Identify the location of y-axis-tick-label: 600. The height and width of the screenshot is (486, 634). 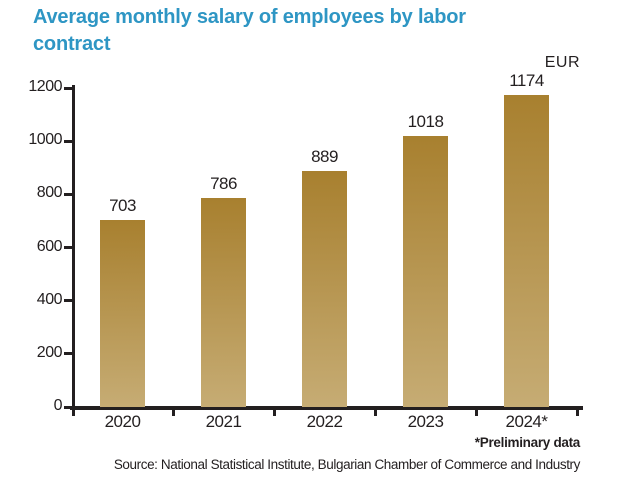
(49, 246).